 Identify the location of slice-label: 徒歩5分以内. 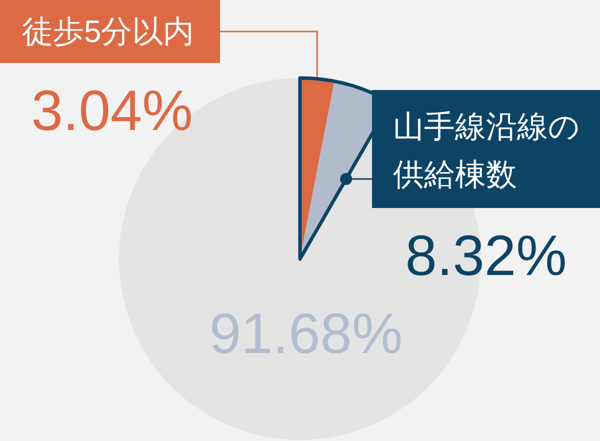
(109, 32).